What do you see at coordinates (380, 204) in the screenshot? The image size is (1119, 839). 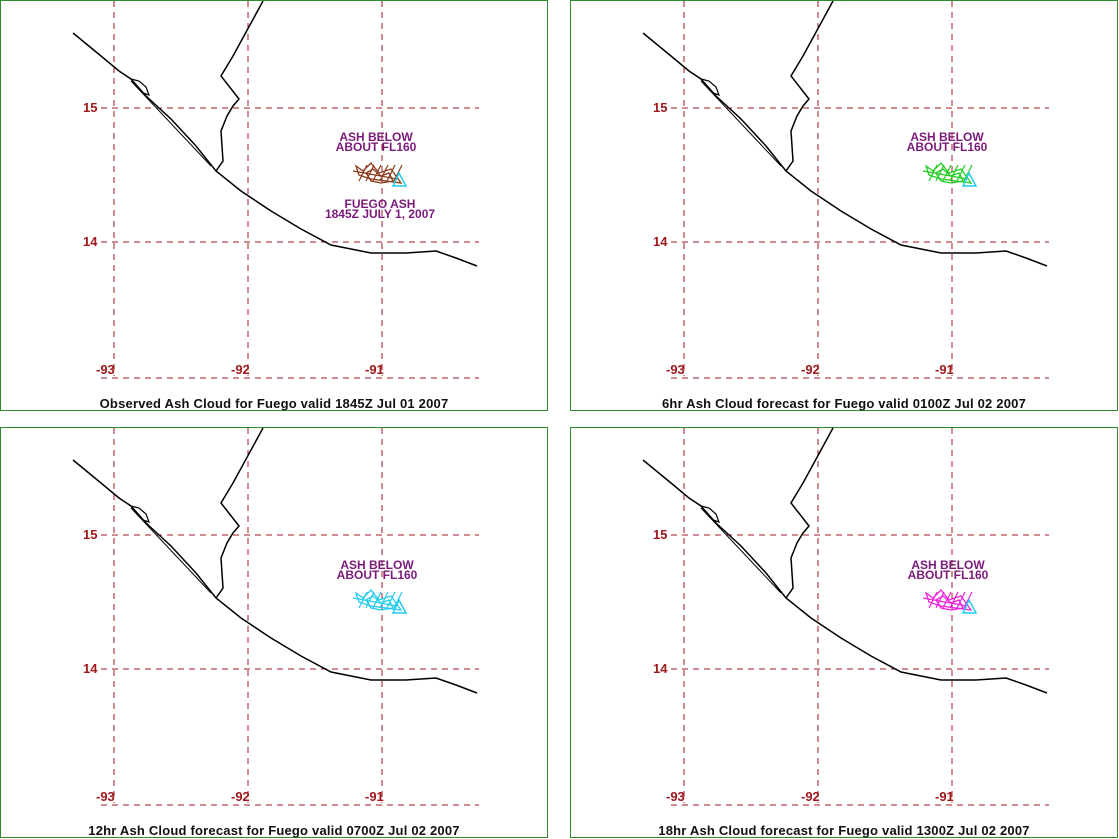 I see `source-label-line1: FUEGO ASH` at bounding box center [380, 204].